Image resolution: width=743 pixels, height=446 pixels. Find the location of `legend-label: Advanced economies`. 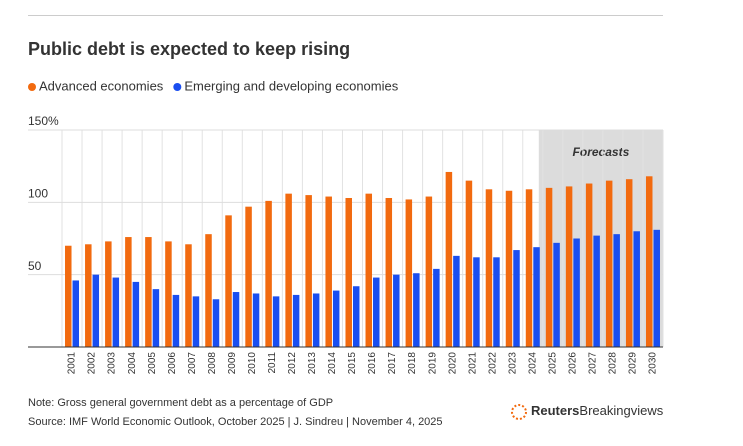

legend-label: Advanced economies is located at coordinates (101, 85).